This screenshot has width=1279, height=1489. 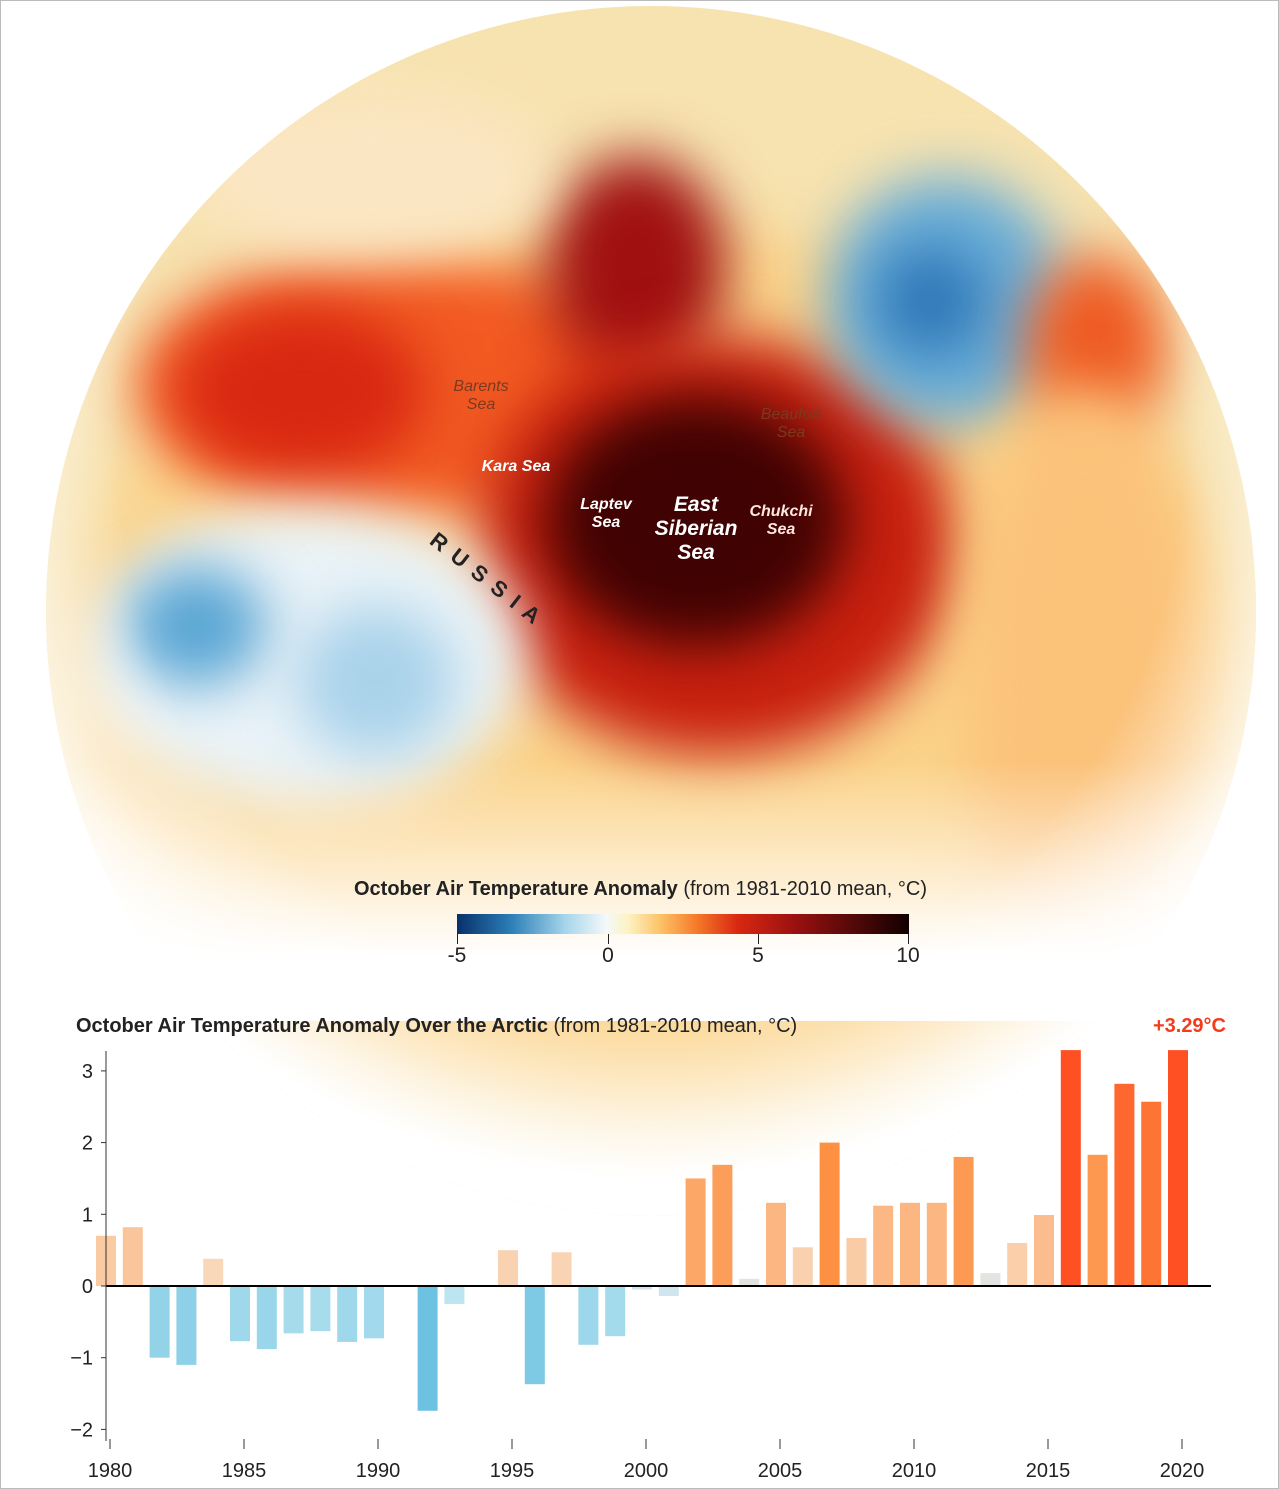 I want to click on y-tick-label: 2, so click(x=87, y=1144).